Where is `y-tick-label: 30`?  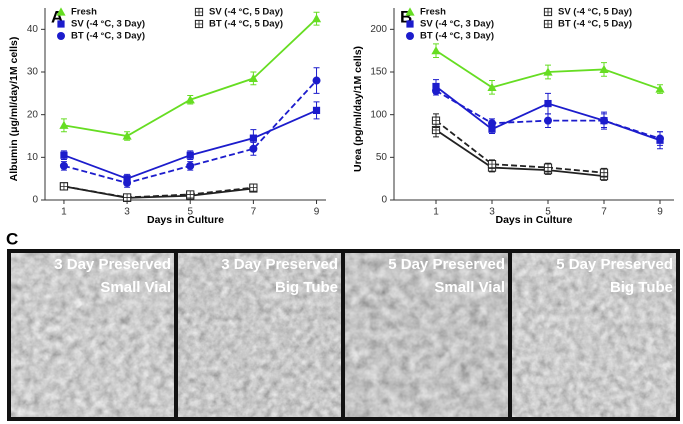
y-tick-label: 30 is located at coordinates (33, 72).